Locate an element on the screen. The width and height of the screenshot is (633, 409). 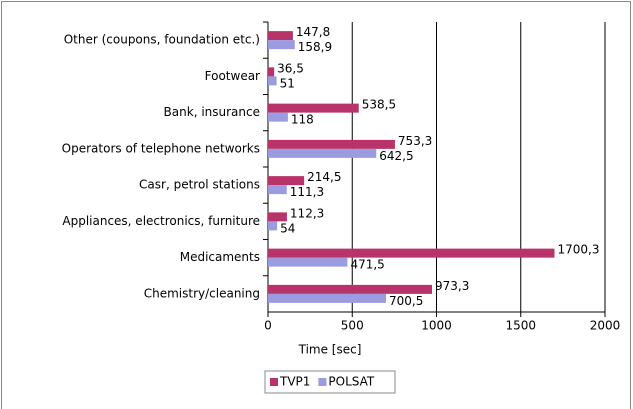
data-label: 642,5 is located at coordinates (396, 156).